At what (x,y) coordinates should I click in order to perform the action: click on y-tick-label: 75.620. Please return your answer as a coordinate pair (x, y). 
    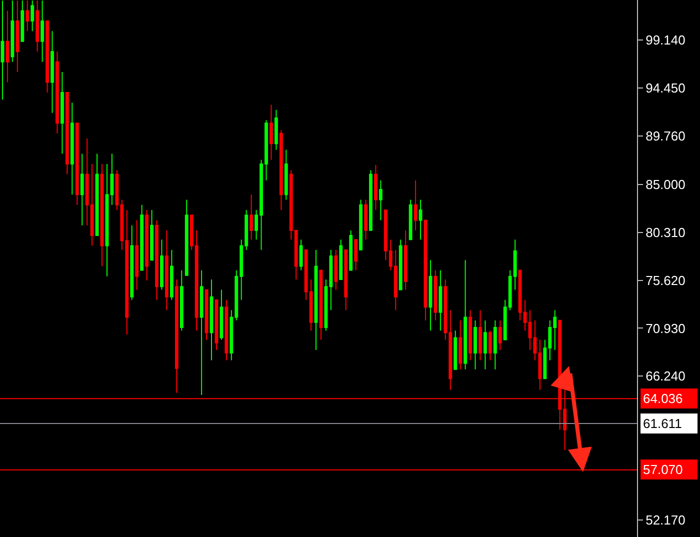
    Looking at the image, I should click on (666, 280).